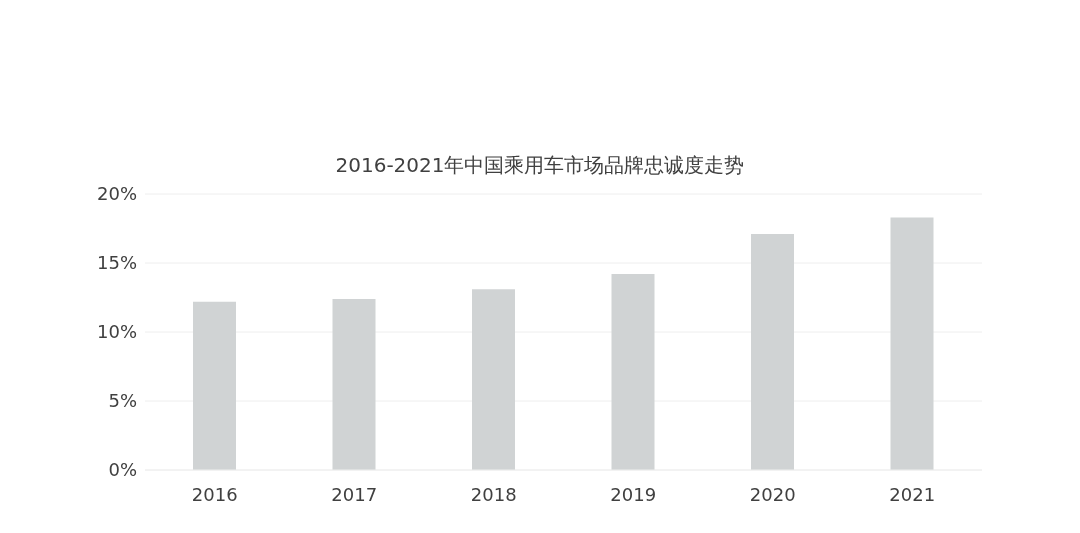 This screenshot has height=533, width=1080. What do you see at coordinates (116, 263) in the screenshot?
I see `y-tick-label: 15%` at bounding box center [116, 263].